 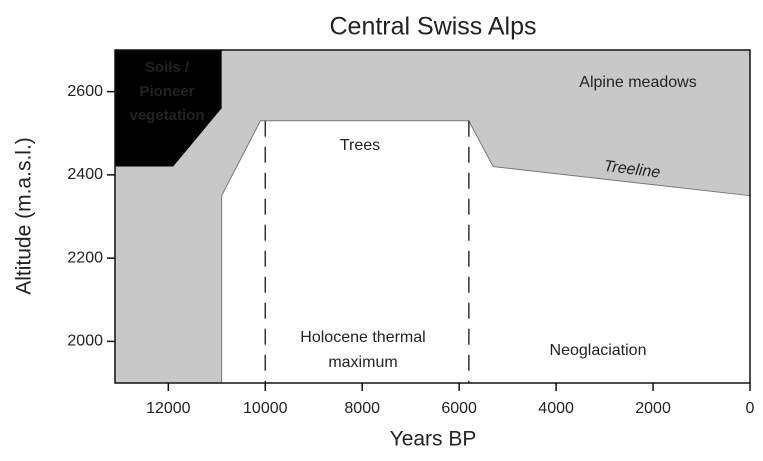 I want to click on annotation: Neoglaciation, so click(x=598, y=350).